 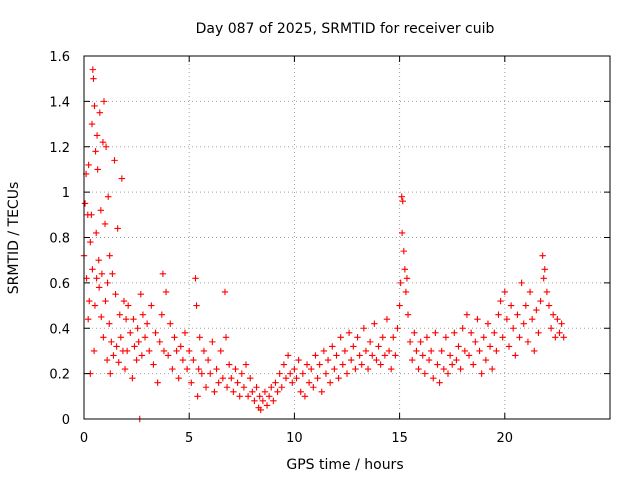 I want to click on y-tick-label: 1.4, so click(x=59, y=102).